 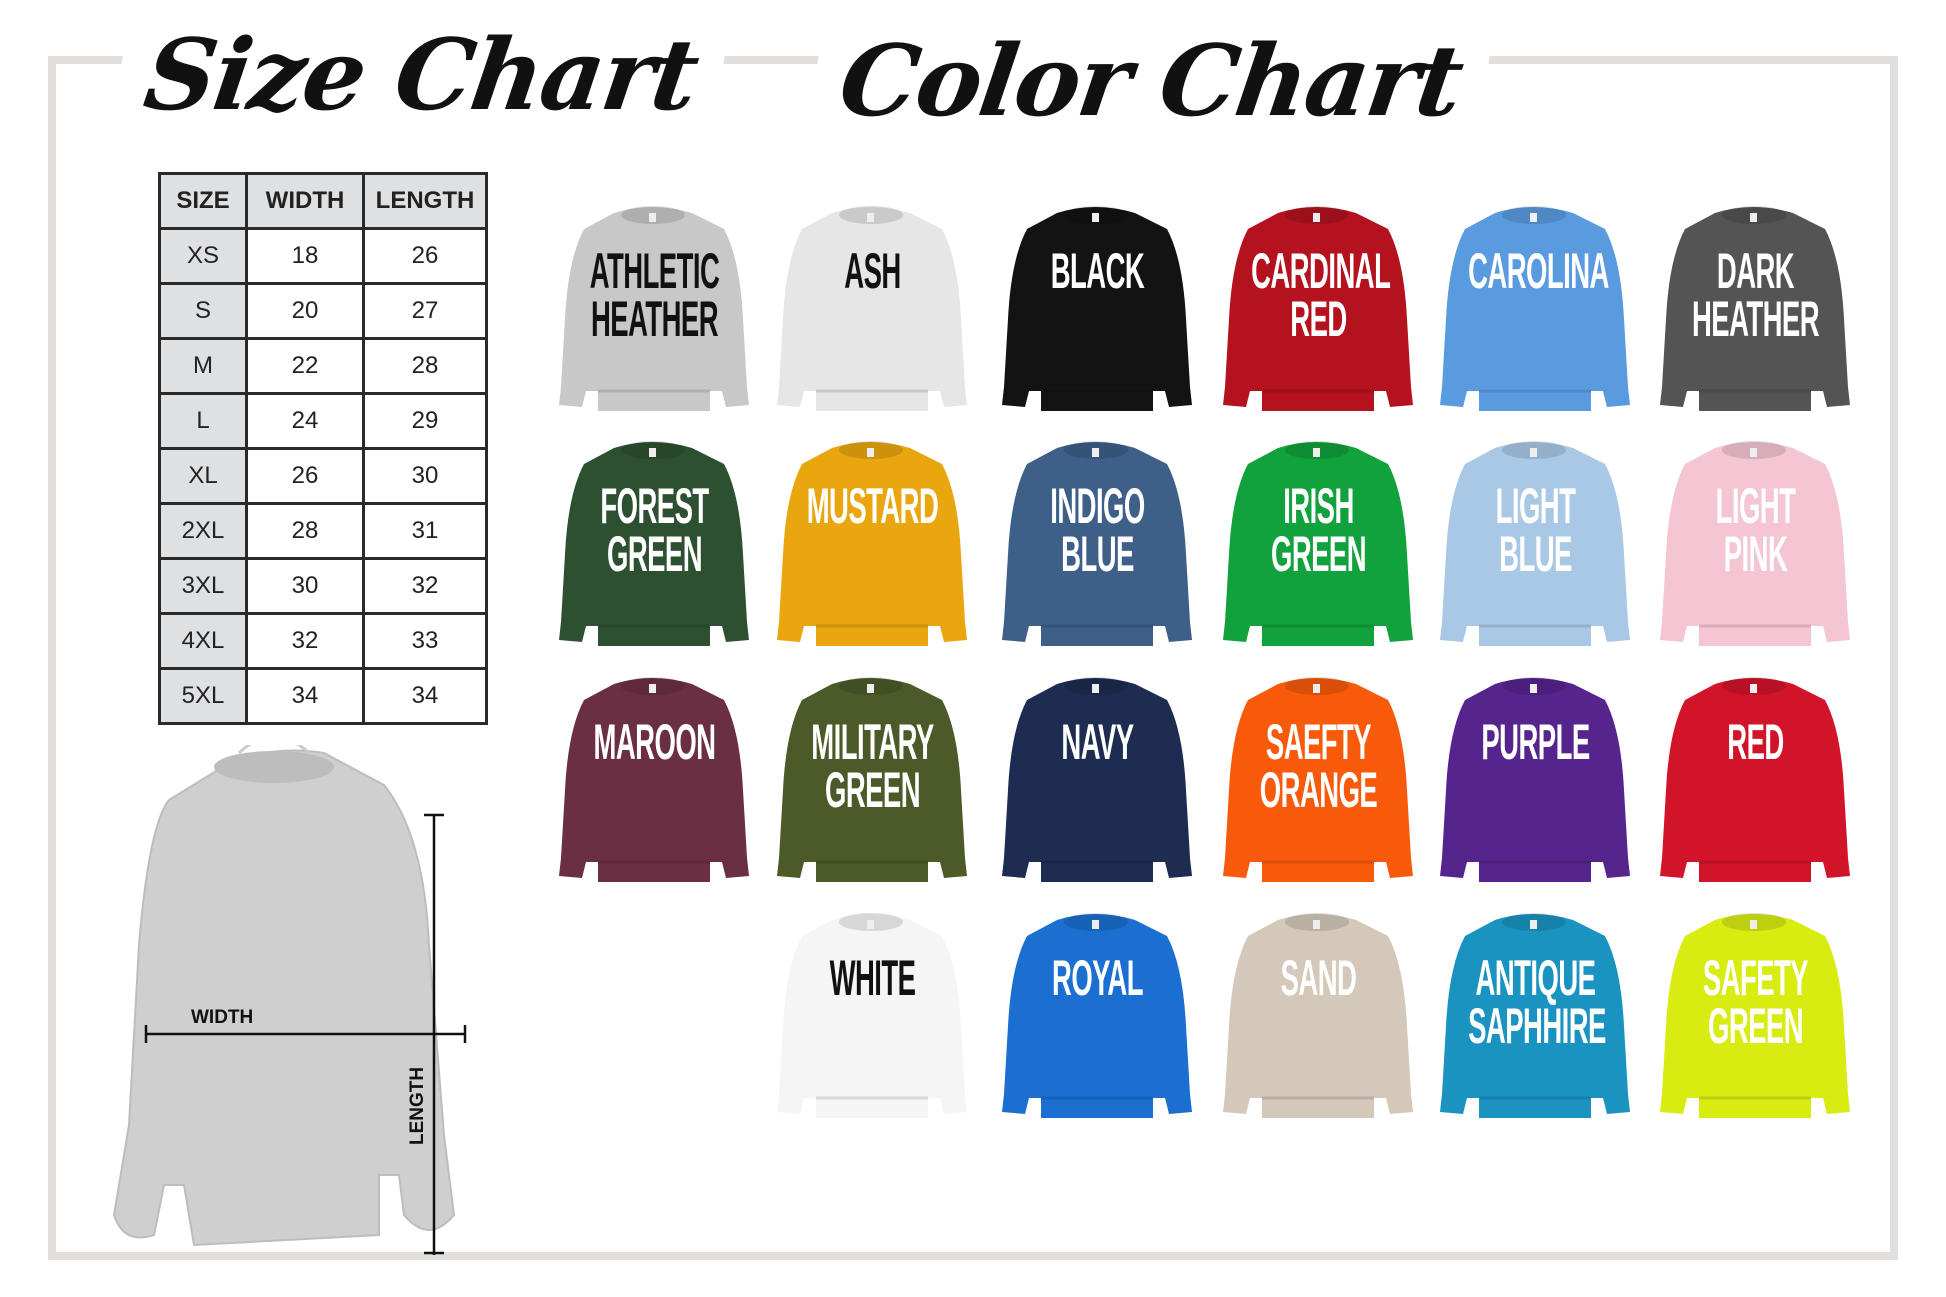 I want to click on table-row: 4XL 32 33, so click(x=323, y=641).